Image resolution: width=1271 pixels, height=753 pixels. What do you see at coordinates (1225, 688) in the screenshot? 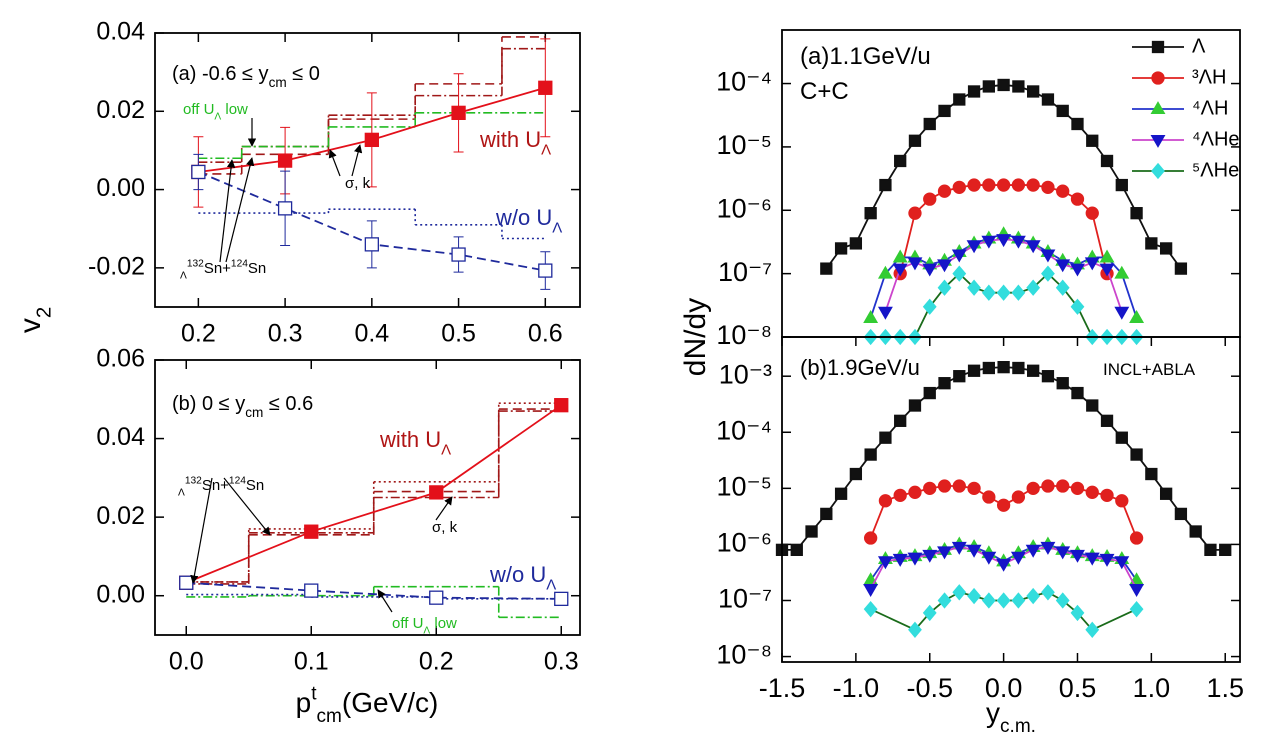
I see `x-tick-label: 1.5` at bounding box center [1225, 688].